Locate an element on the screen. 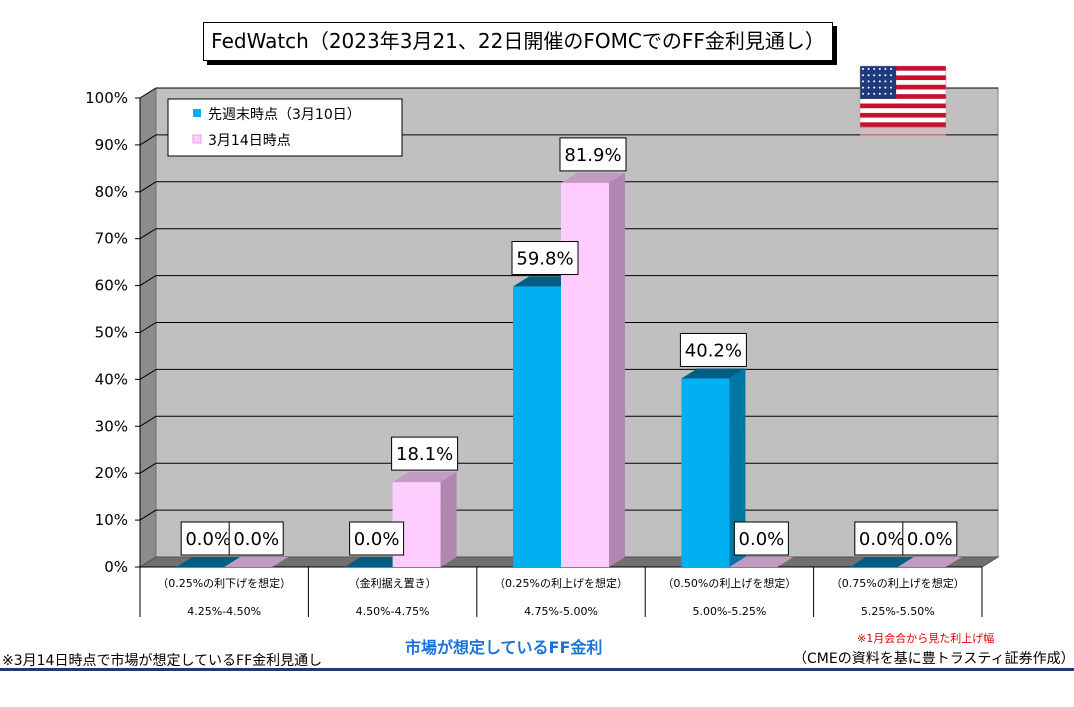  y-tick-label: 60% is located at coordinates (111, 286).